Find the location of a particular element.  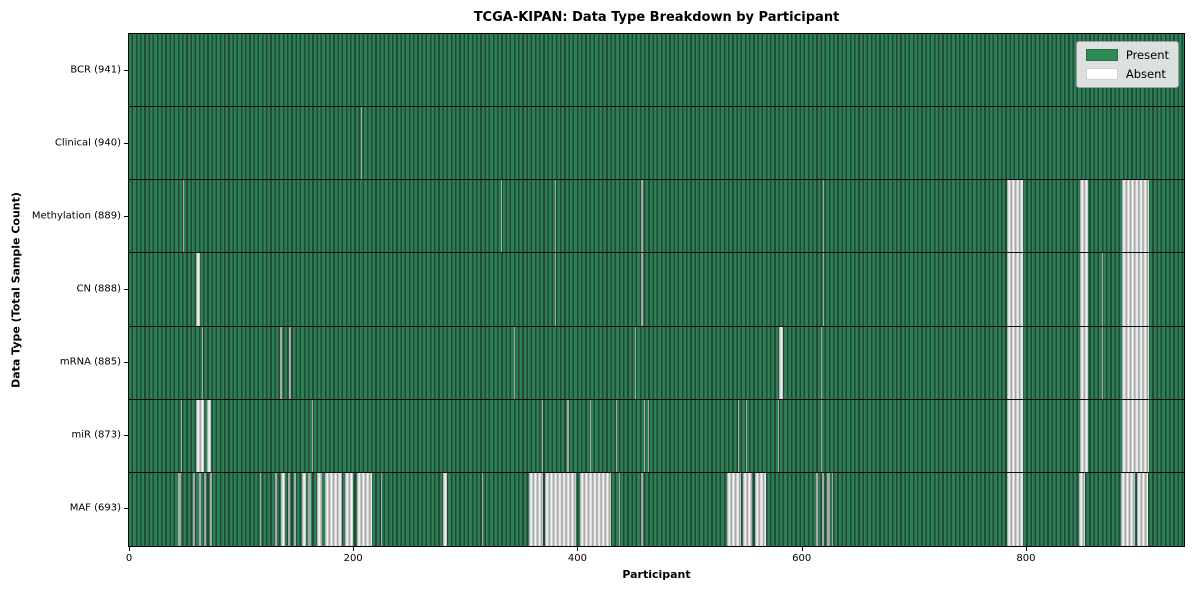

y-tick-label-mRNA: mRNA (885) is located at coordinates (90, 362).